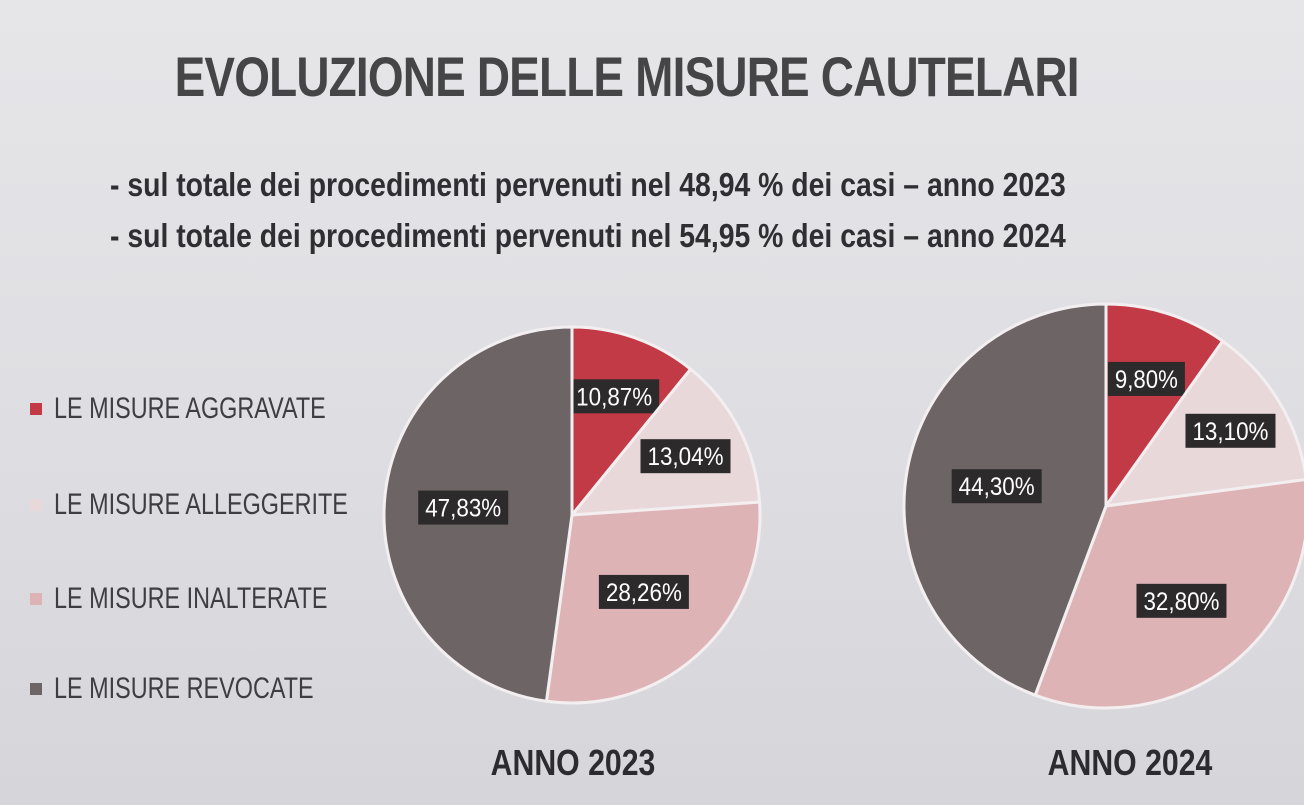  I want to click on data-label-text-aggravate-2024: 9,80%, so click(1146, 380).